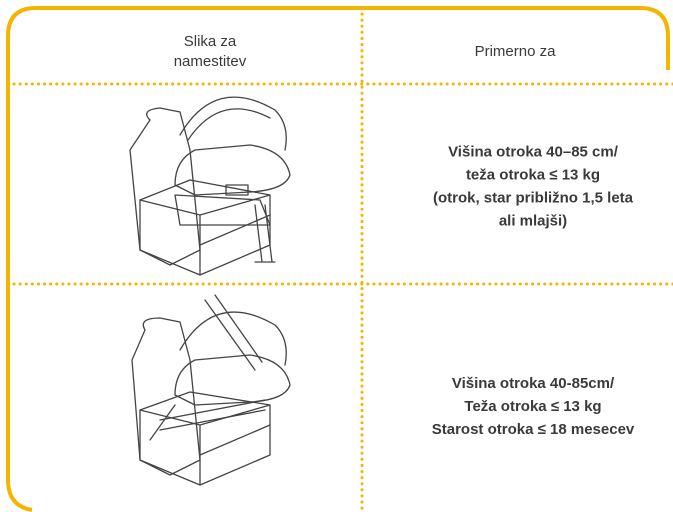 The height and width of the screenshot is (512, 673). Describe the element at coordinates (211, 390) in the screenshot. I see `seat-illustration-belt` at that location.